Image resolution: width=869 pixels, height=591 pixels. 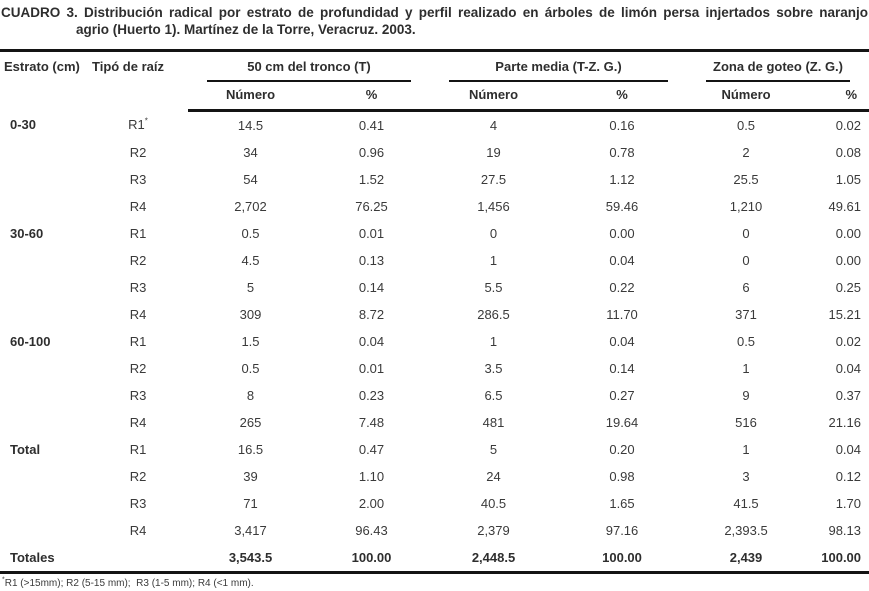 What do you see at coordinates (848, 125) in the screenshot?
I see `value-cell: 0.02` at bounding box center [848, 125].